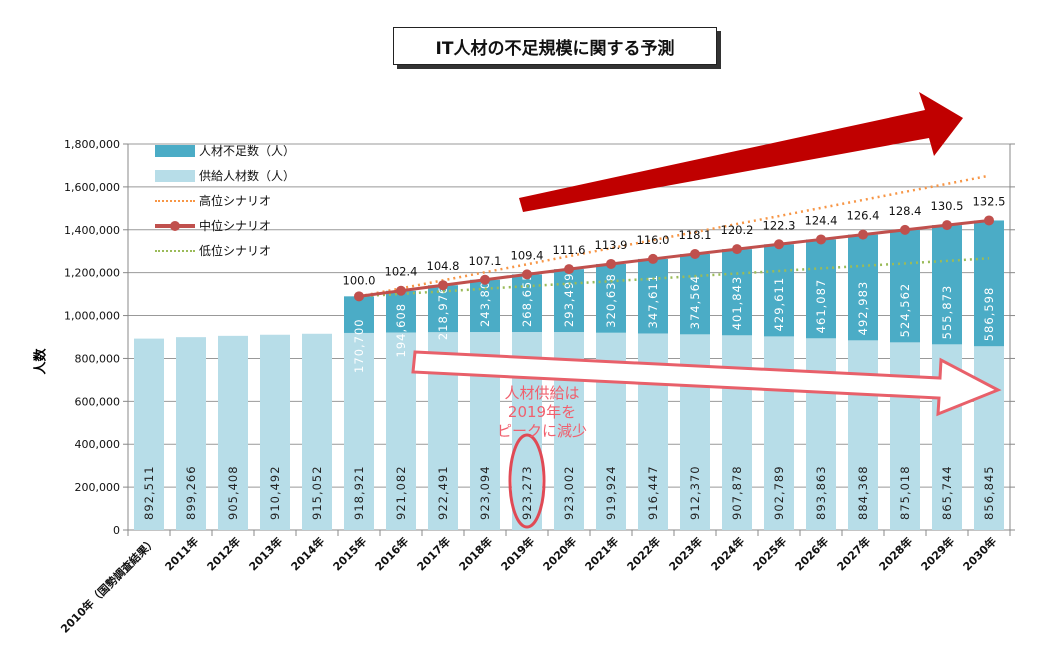 Image resolution: width=1040 pixels, height=648 pixels. Describe the element at coordinates (737, 230) in the screenshot. I see `index-label: 120.2` at that location.